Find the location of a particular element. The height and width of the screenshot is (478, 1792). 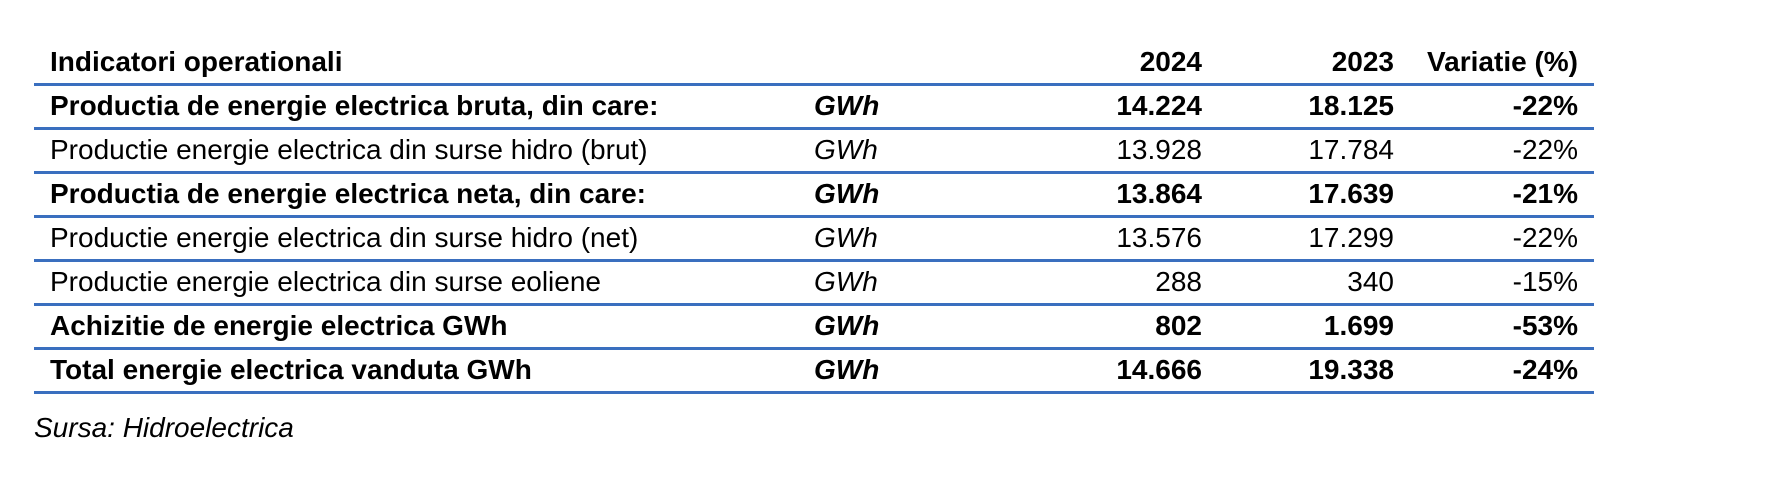

row-value-2023: 17.299 is located at coordinates (1298, 239).